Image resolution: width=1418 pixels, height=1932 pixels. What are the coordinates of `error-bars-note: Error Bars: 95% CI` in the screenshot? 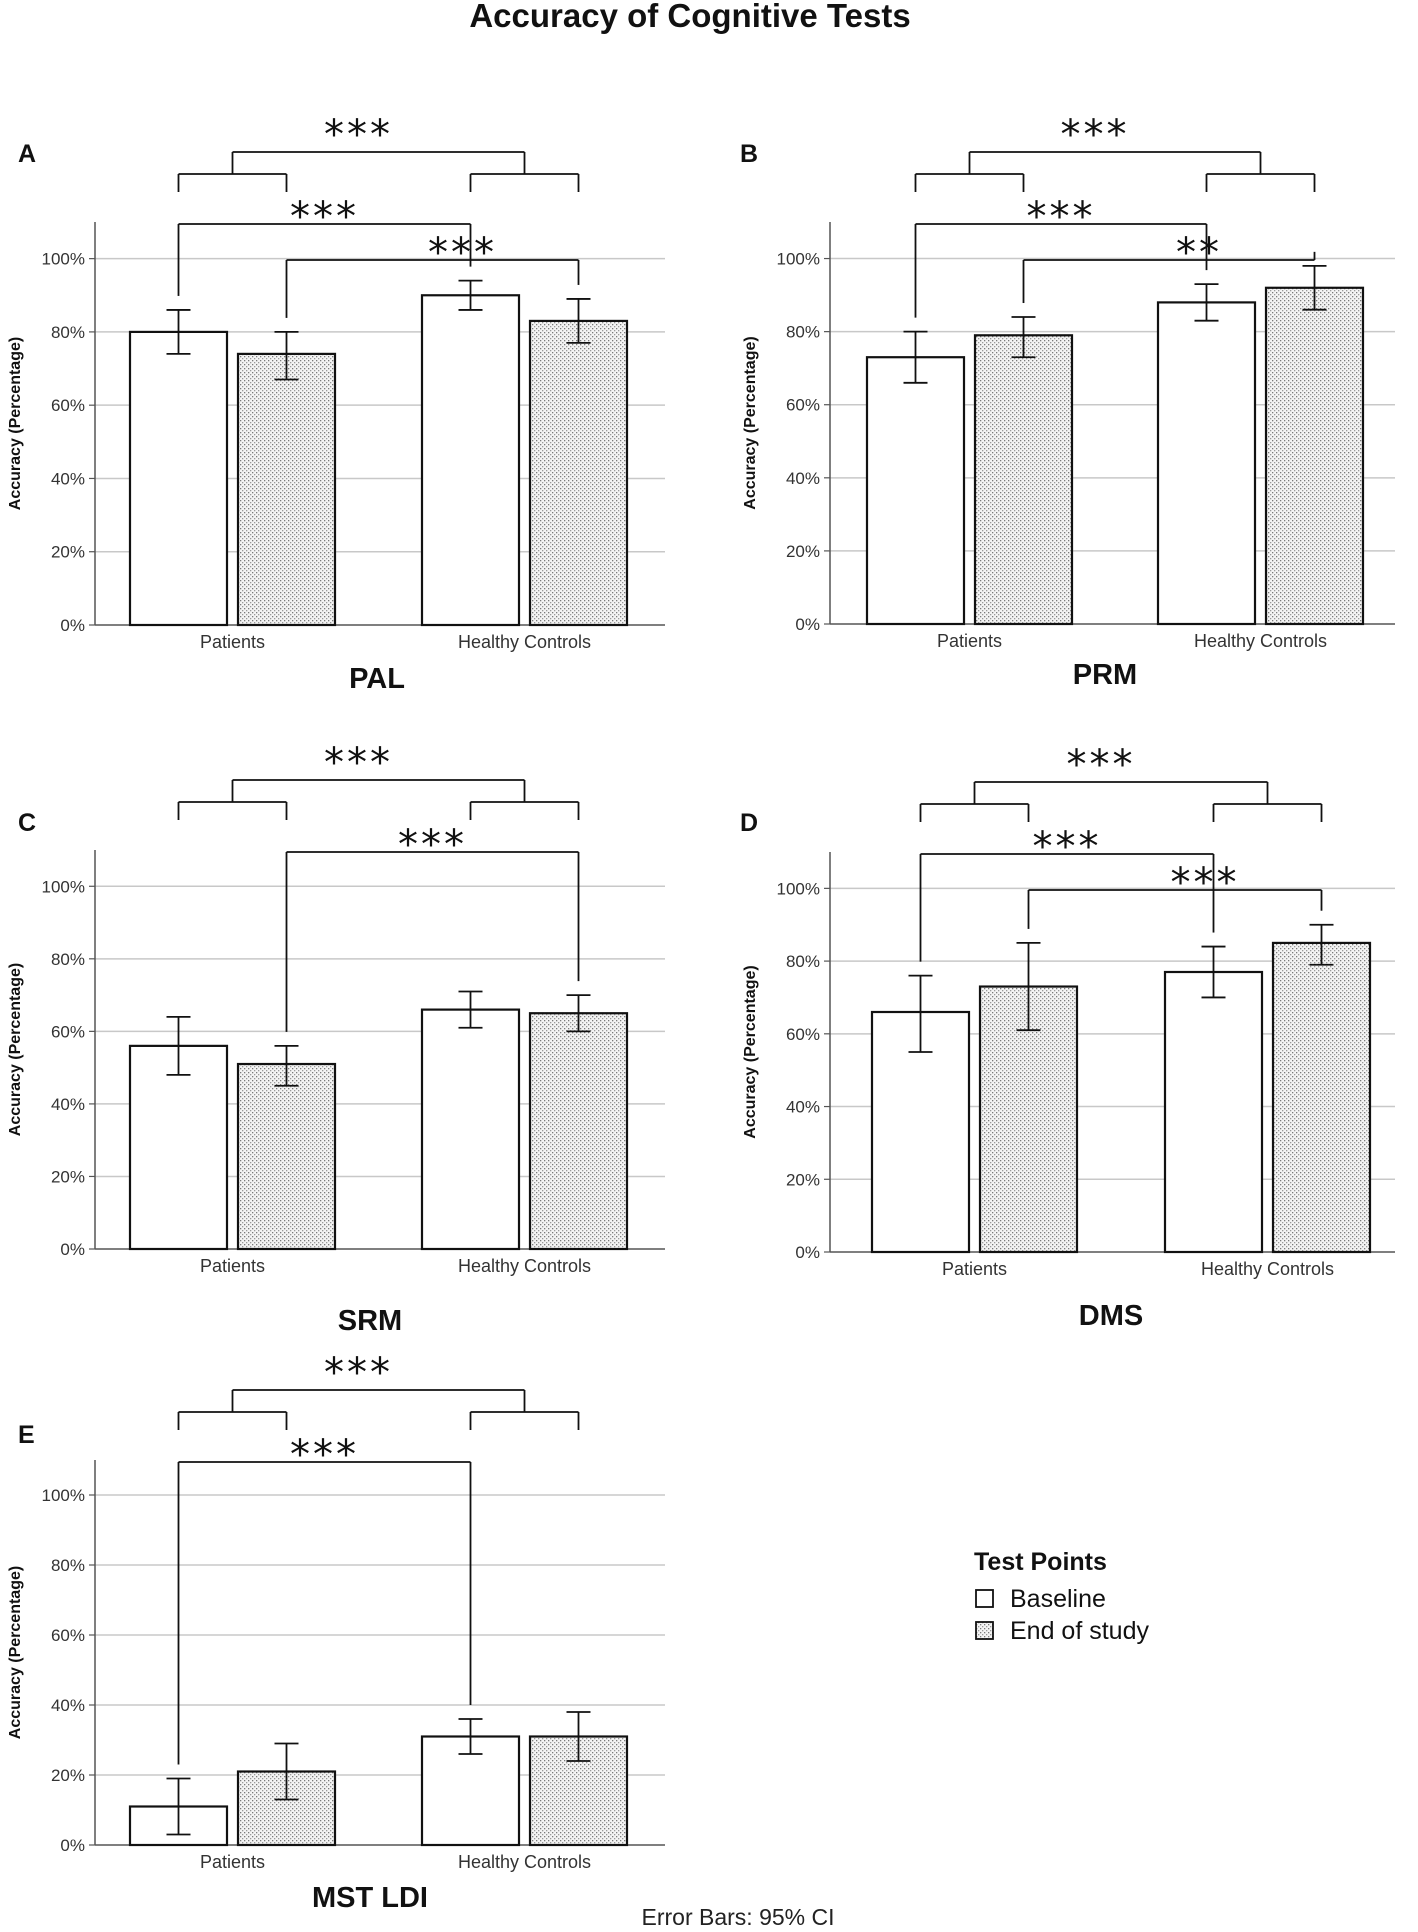 It's located at (738, 1917).